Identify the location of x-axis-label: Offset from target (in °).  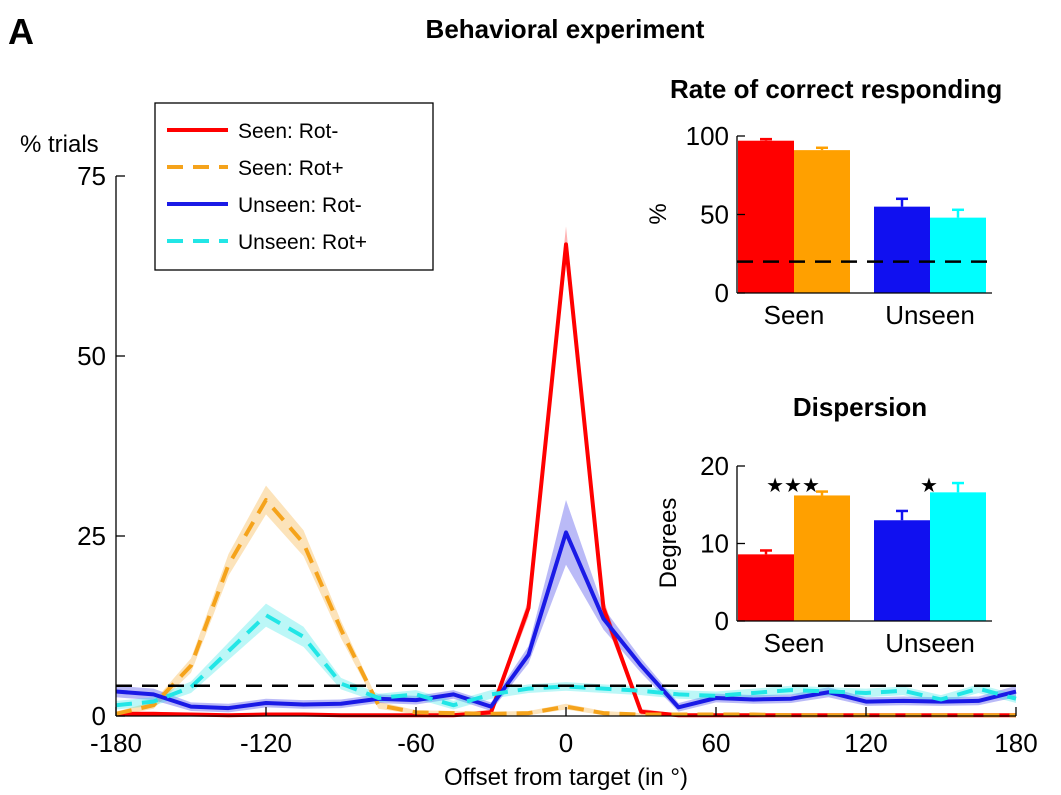
(566, 777).